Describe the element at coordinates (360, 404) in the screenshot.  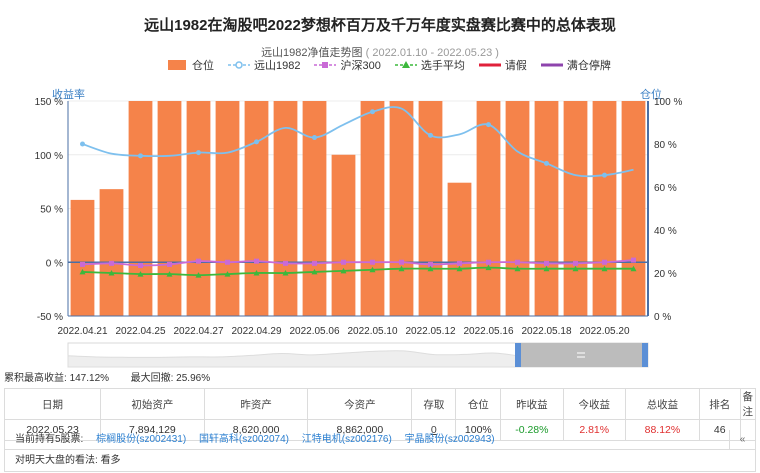
I see `col-today-assets: 今资产` at that location.